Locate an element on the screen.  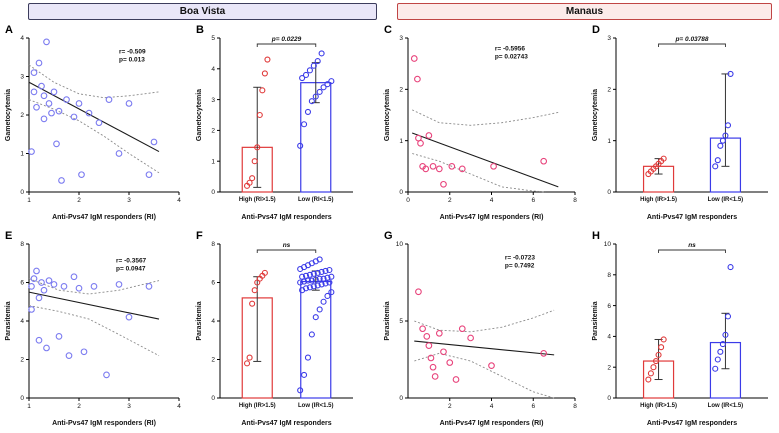
group-label: Low (IR<1.5) is located at coordinates (726, 200).